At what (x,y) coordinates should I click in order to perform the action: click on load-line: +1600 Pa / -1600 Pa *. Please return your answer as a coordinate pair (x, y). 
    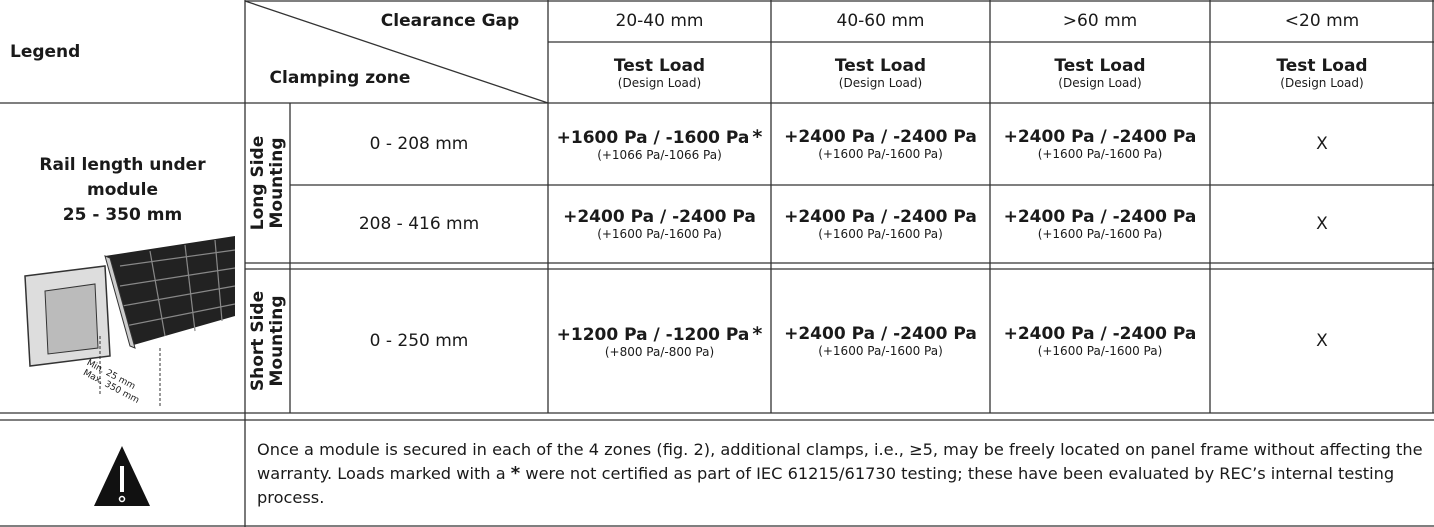
    Looking at the image, I should click on (660, 137).